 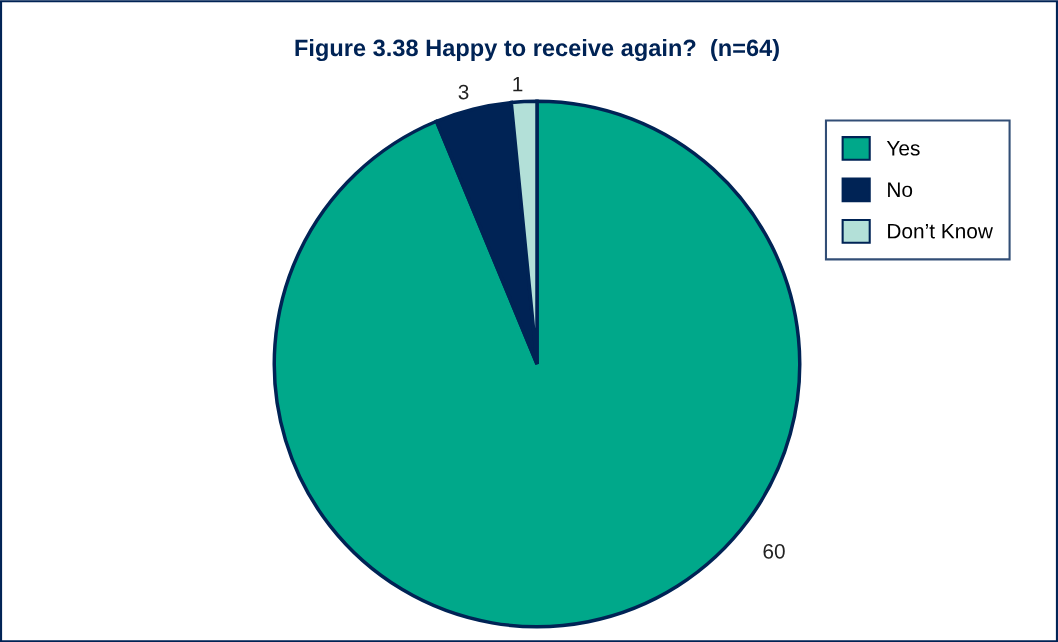 What do you see at coordinates (537, 50) in the screenshot?
I see `chart-title: Figure 3.38 Happy to receive again? (n=64)` at bounding box center [537, 50].